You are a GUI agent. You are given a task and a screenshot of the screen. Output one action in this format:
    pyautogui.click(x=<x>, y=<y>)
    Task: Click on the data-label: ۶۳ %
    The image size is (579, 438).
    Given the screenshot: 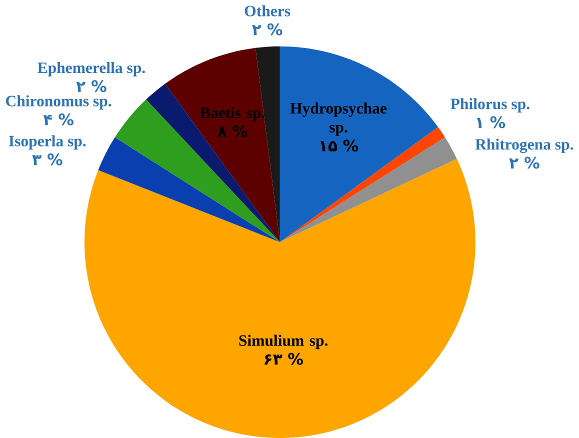 What is the action you would take?
    pyautogui.click(x=283, y=358)
    